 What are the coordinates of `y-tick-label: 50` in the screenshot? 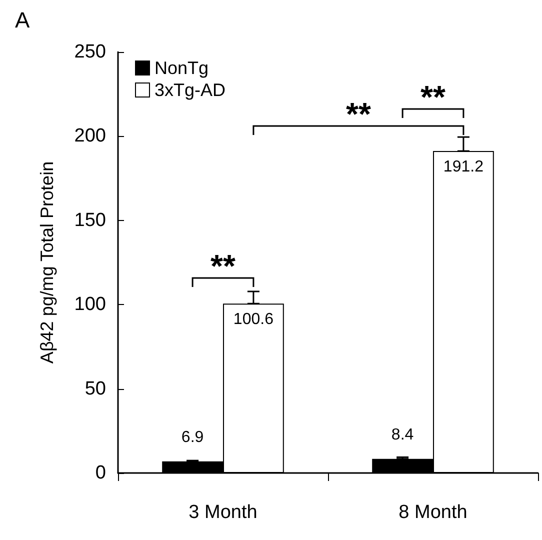 It's located at (95, 389).